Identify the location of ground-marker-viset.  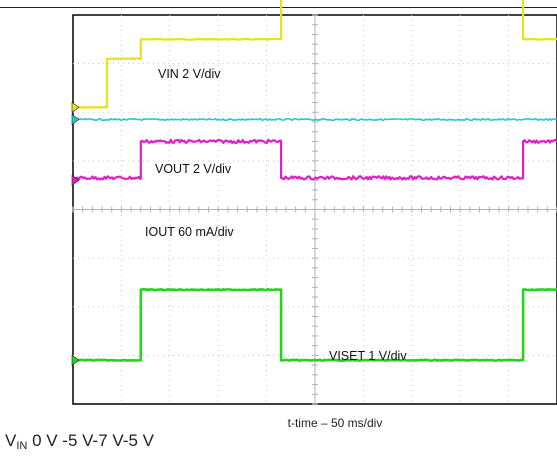
(75, 360).